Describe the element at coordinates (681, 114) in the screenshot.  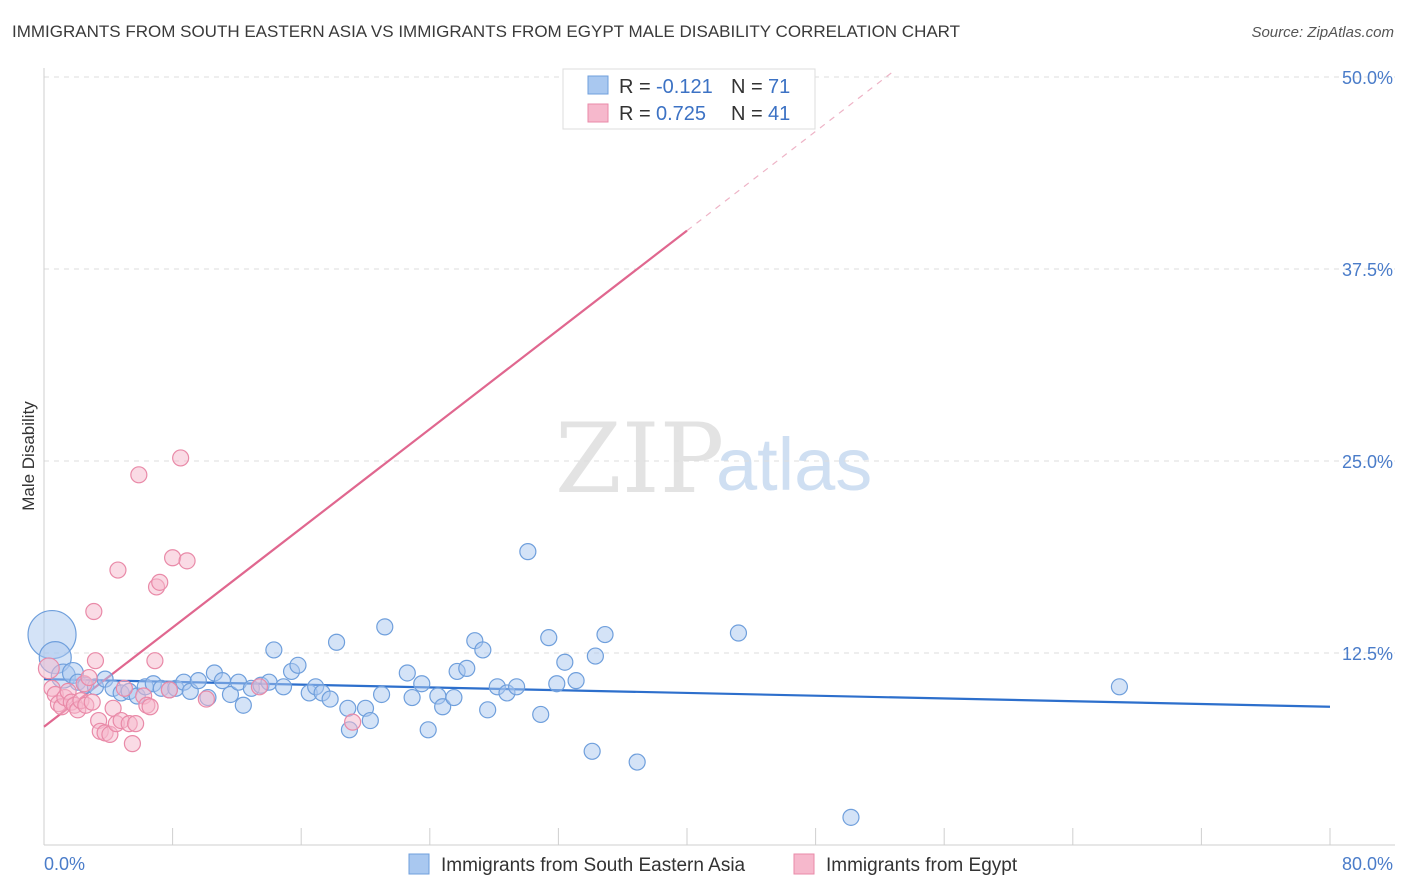
I see `legend-r-value-2: 0.725` at that location.